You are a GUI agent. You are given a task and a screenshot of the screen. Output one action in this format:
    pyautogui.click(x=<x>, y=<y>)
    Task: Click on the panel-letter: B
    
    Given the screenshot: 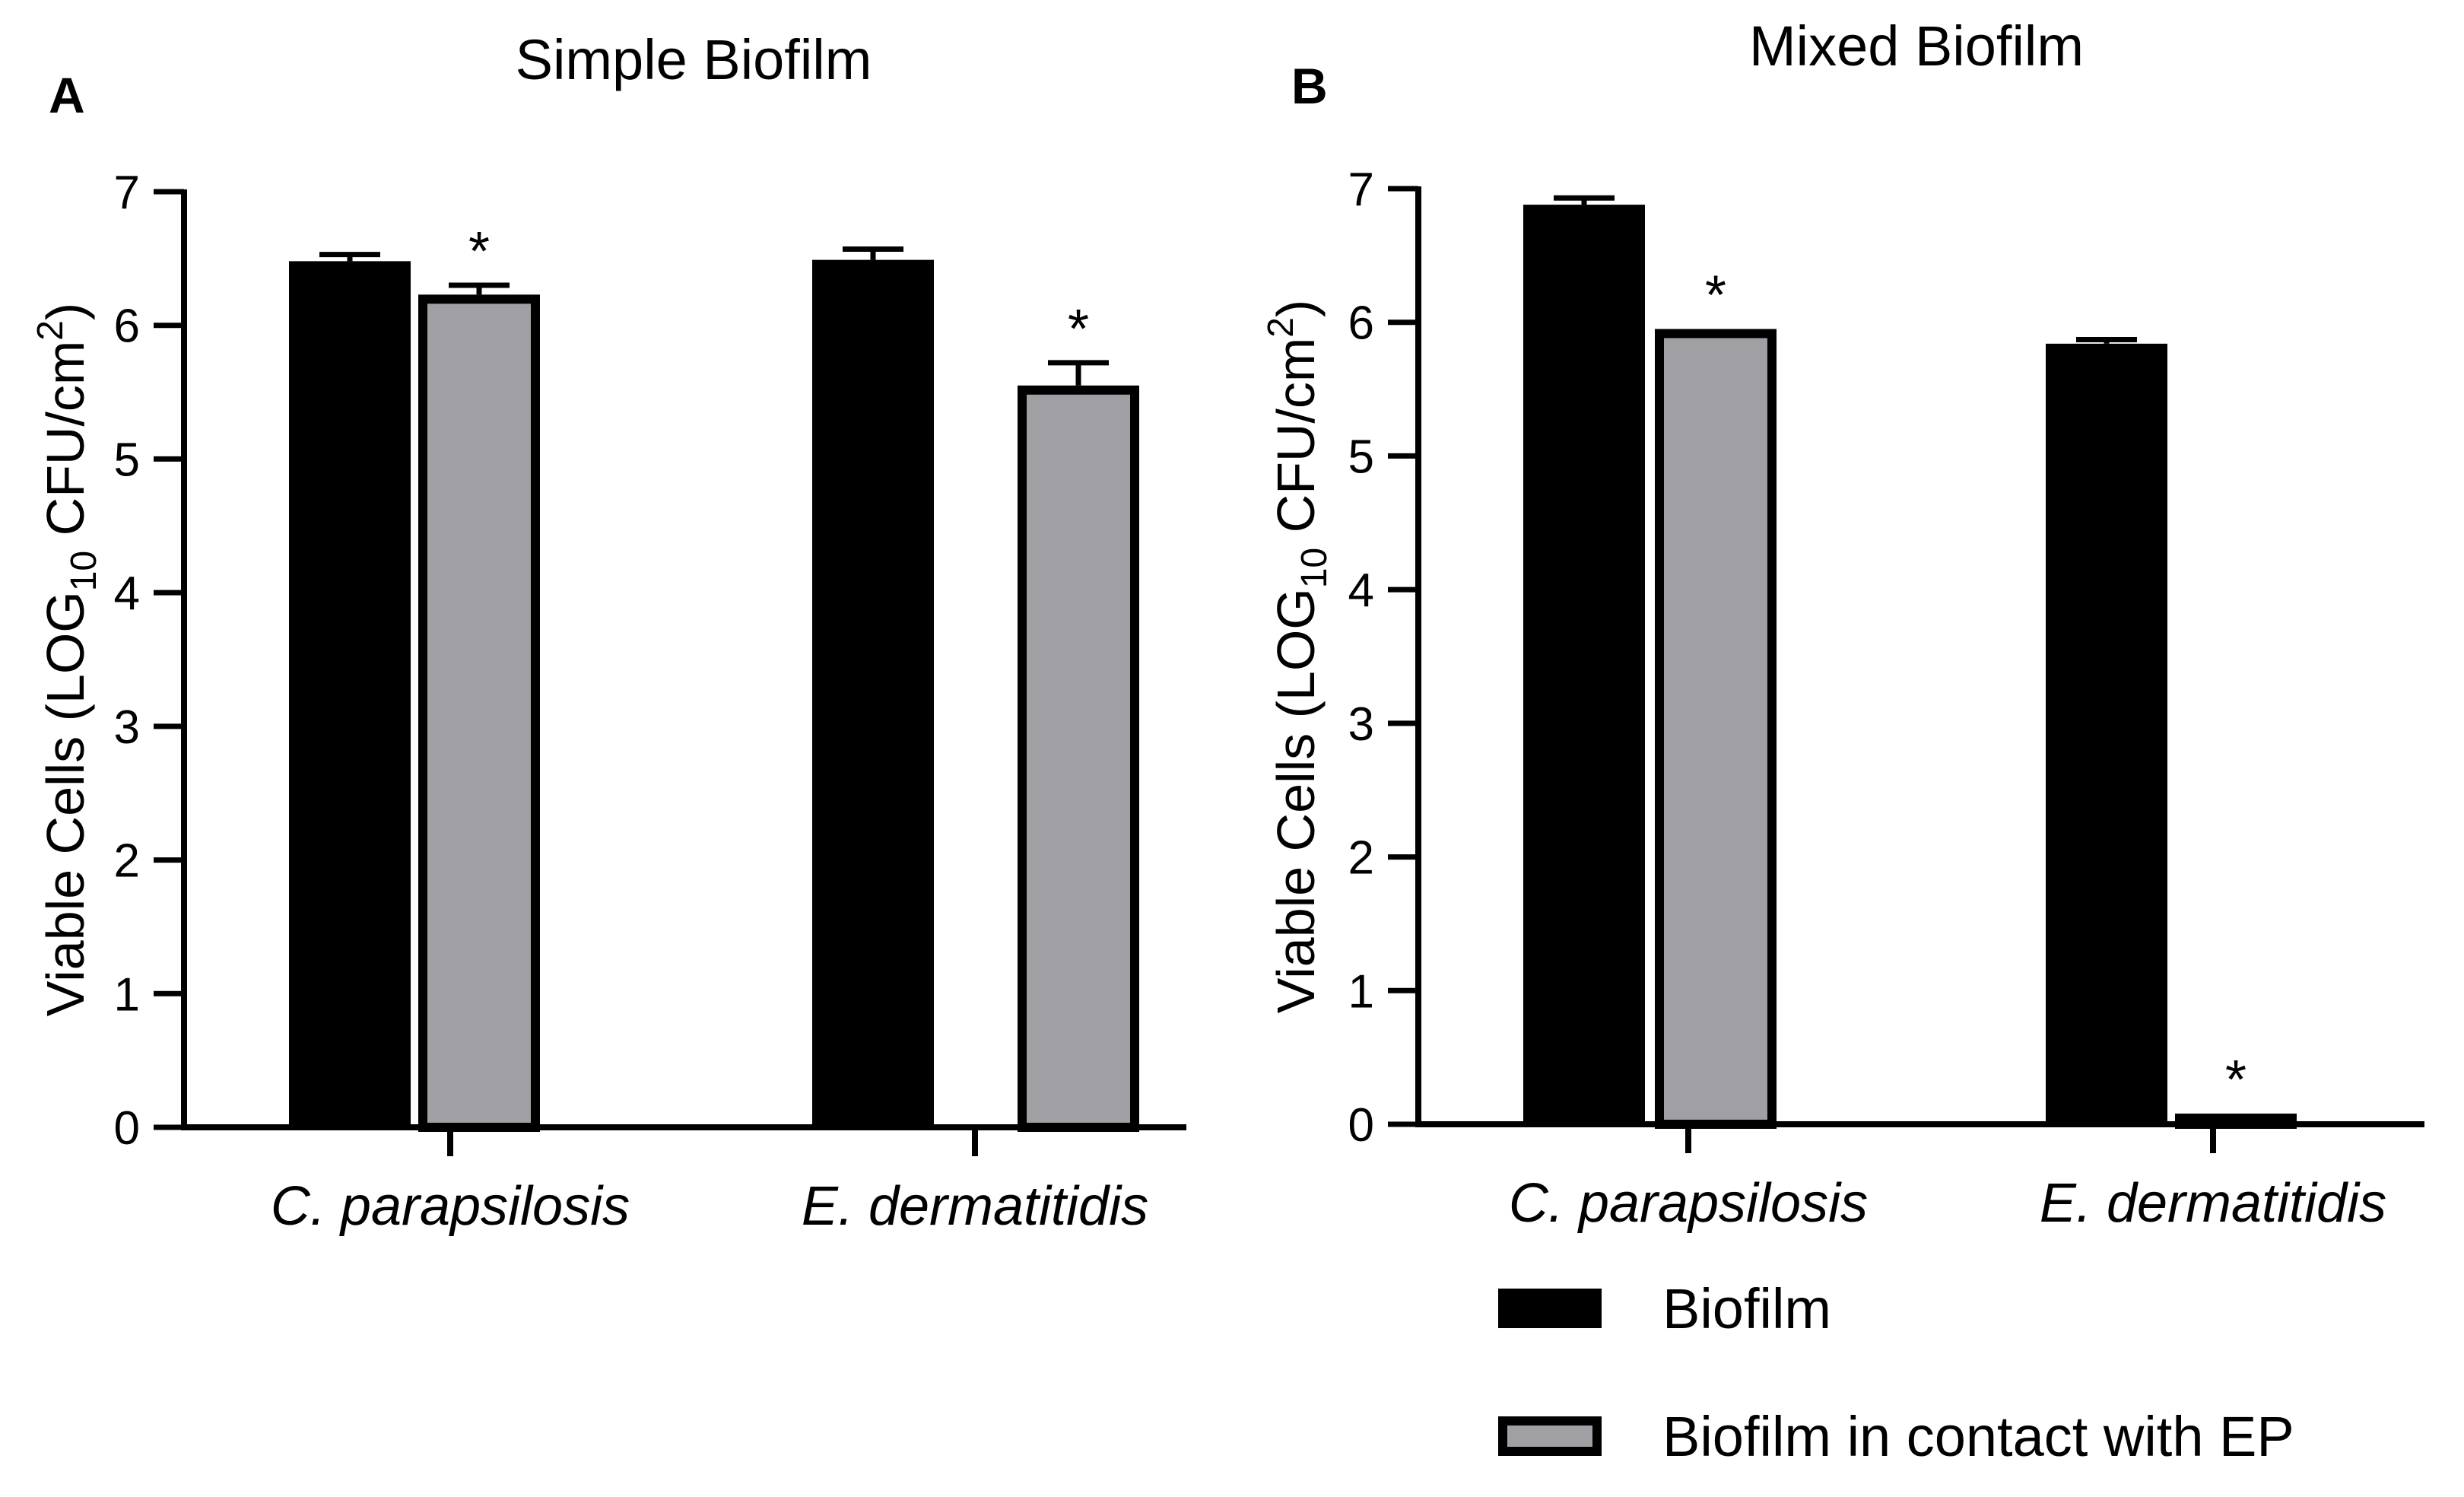 What is the action you would take?
    pyautogui.click(x=1309, y=86)
    